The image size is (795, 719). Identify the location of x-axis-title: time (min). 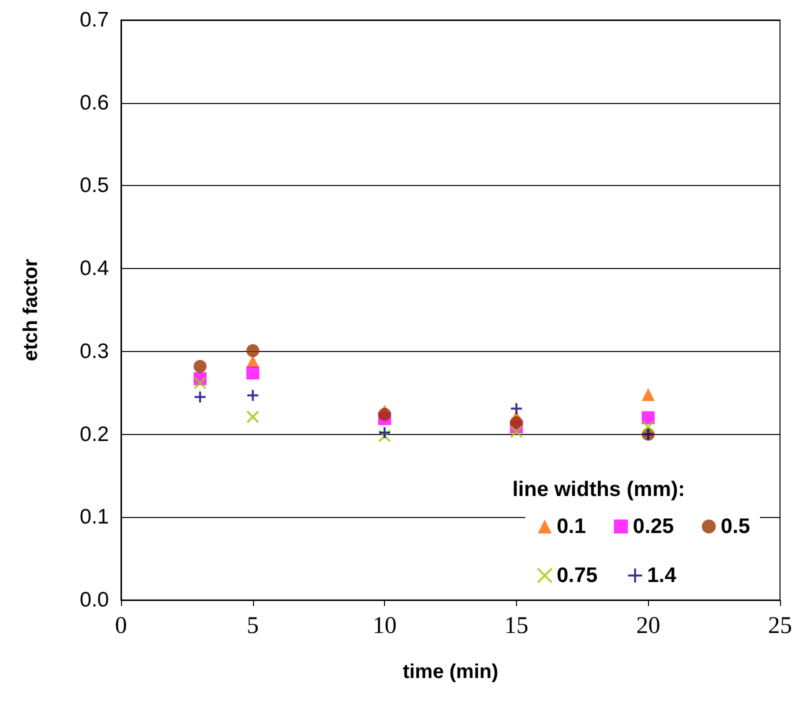
(450, 672).